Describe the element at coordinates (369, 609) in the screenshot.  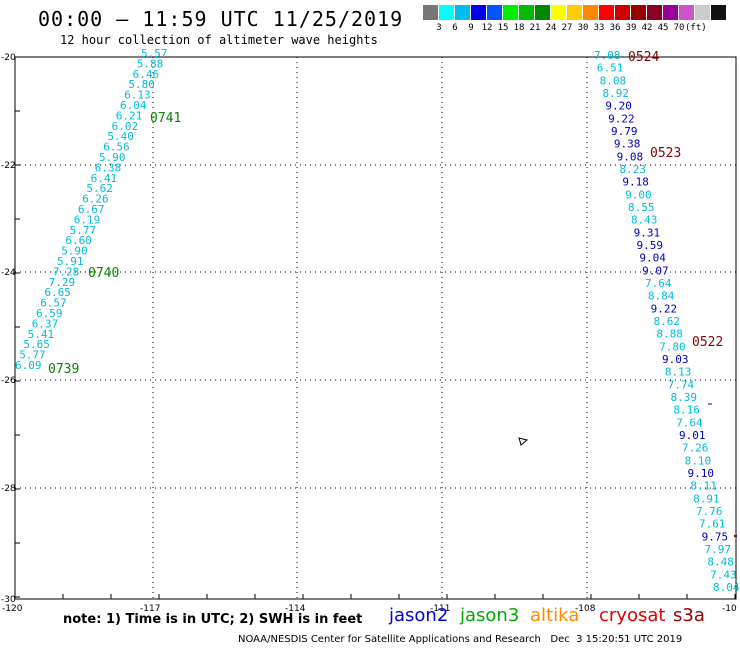
I see `x-axis-labels: -120 -117 -114 -111 -108 -10` at that location.